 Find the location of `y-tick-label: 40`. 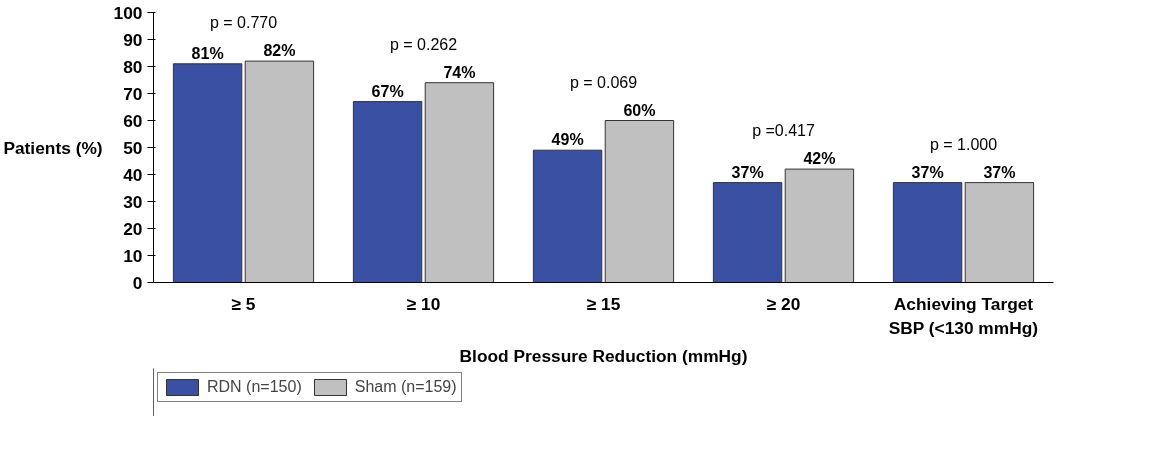

y-tick-label: 40 is located at coordinates (133, 174).